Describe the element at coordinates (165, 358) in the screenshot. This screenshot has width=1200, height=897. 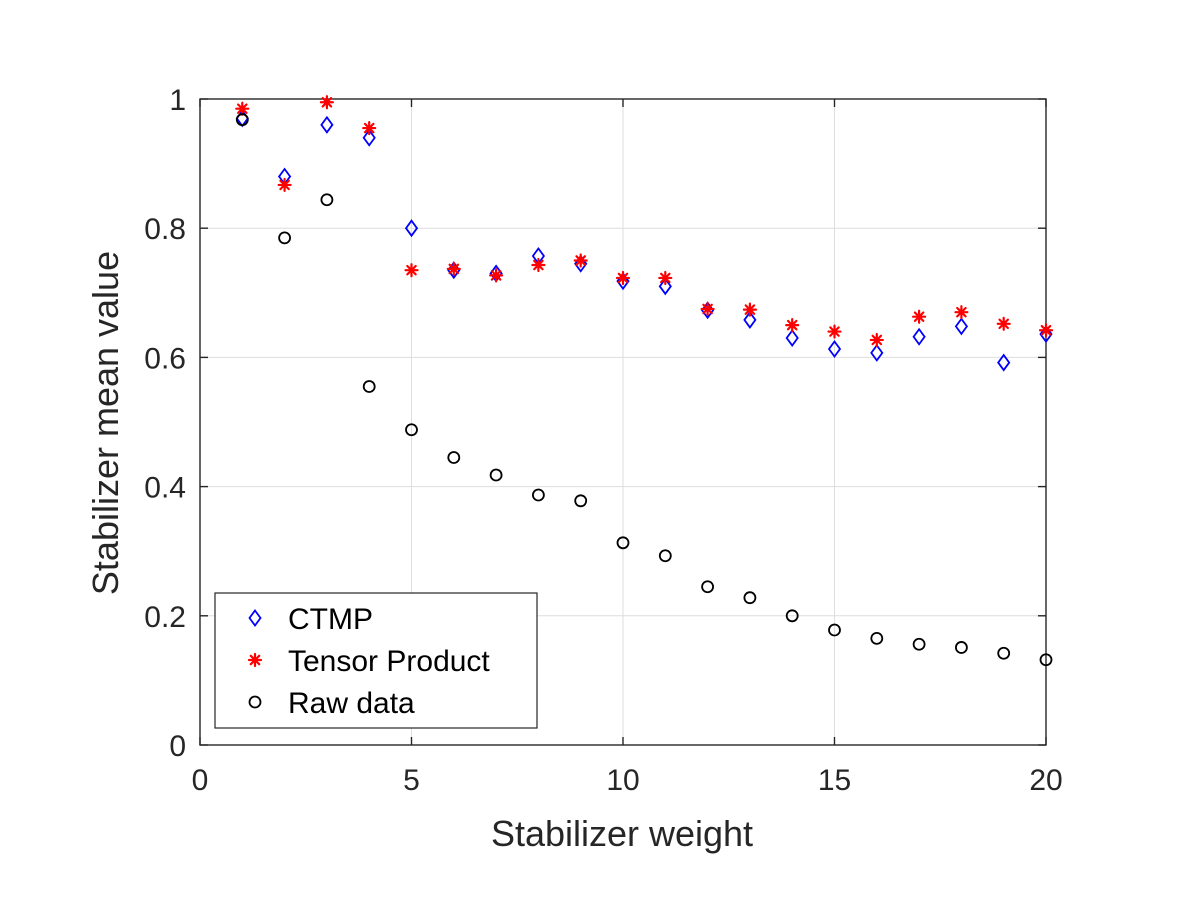
I see `y-tick-label: 0.6` at that location.